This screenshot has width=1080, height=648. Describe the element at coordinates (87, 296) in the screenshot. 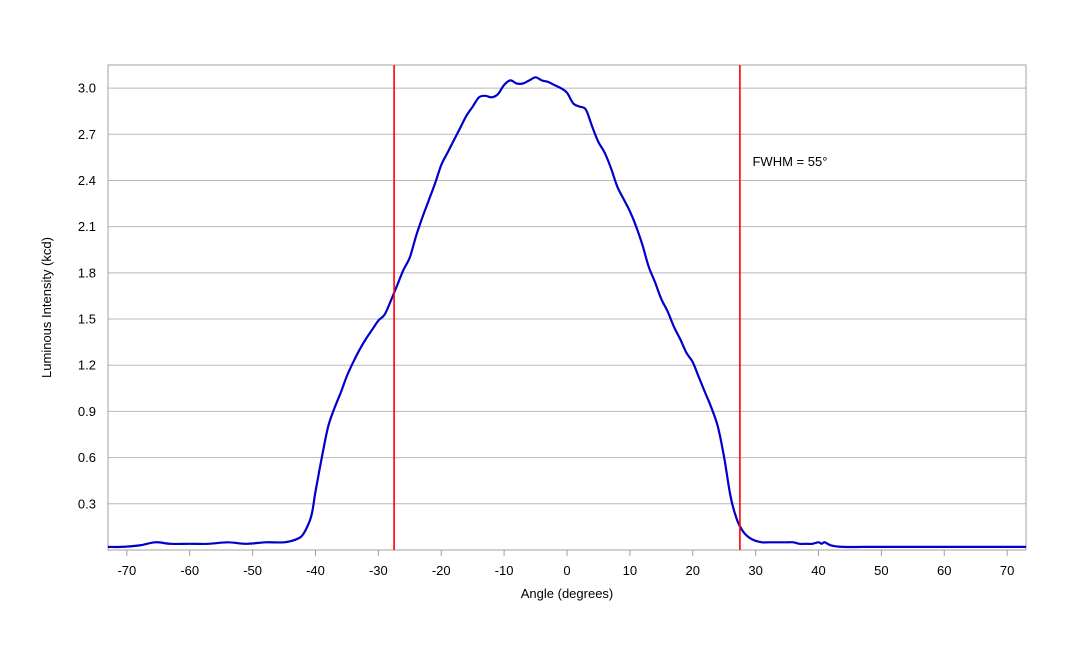

I see `y-tick-labels: 0.3 0.6 0.9 1.2 1.5 1.8 2.1 2.4 2.7 3.0` at that location.